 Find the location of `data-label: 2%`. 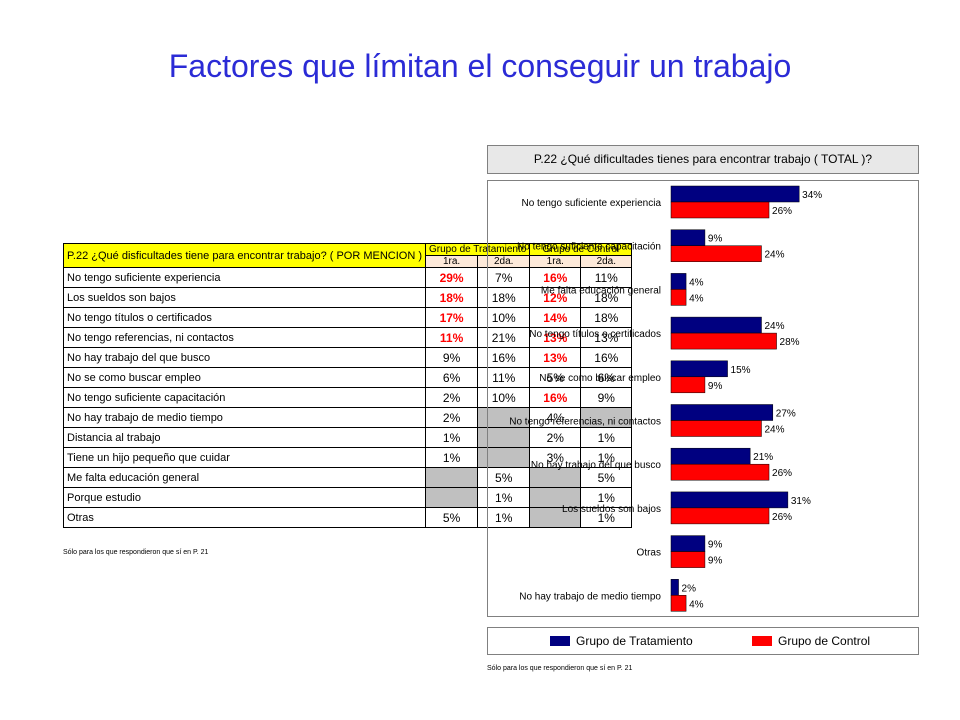

data-label: 2% is located at coordinates (689, 588).